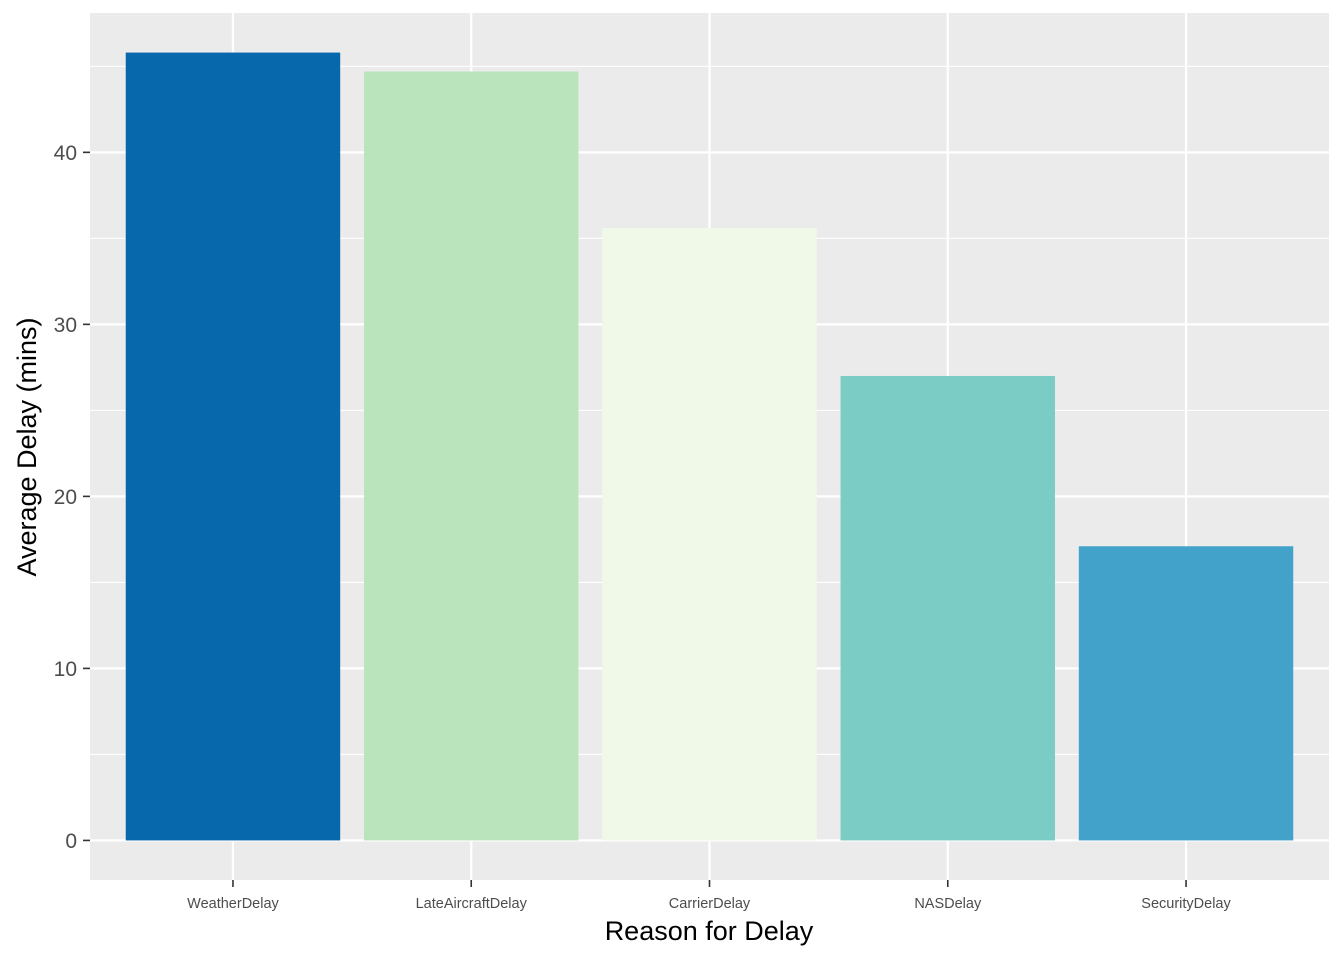  Describe the element at coordinates (65, 669) in the screenshot. I see `y-tick-label: 10` at that location.